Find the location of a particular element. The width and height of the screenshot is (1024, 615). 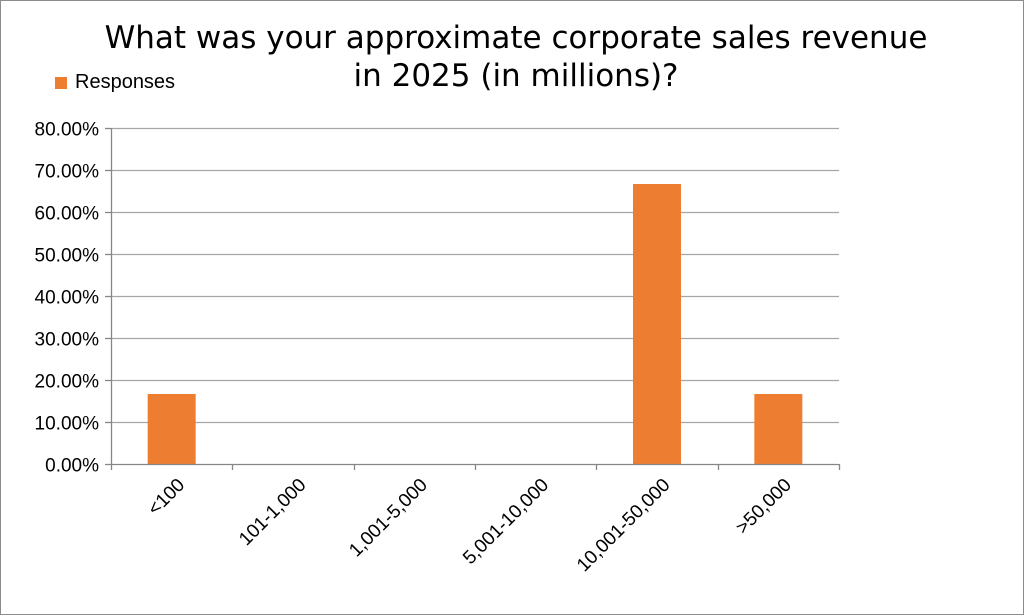

chart-legend: Responses is located at coordinates (115, 82).